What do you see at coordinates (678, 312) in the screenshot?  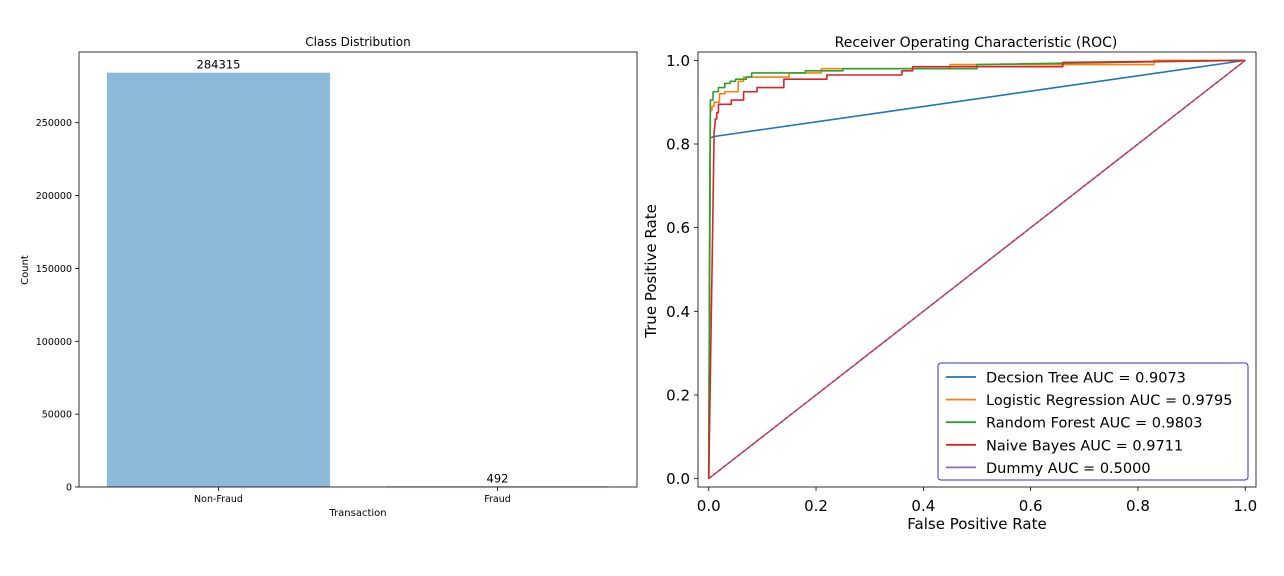 I see `roc-y-tick-label: 0.4` at bounding box center [678, 312].